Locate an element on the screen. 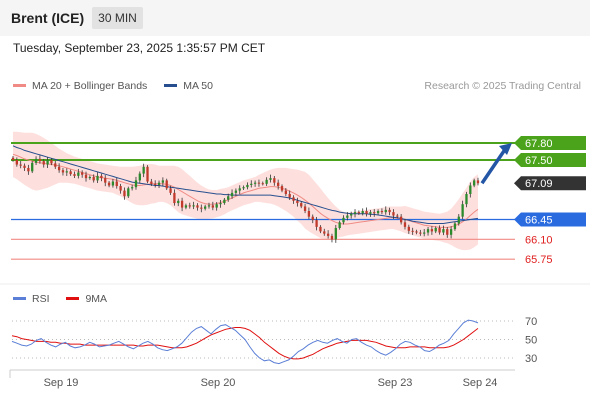  timeframe-button: 30 MIN is located at coordinates (117, 18).